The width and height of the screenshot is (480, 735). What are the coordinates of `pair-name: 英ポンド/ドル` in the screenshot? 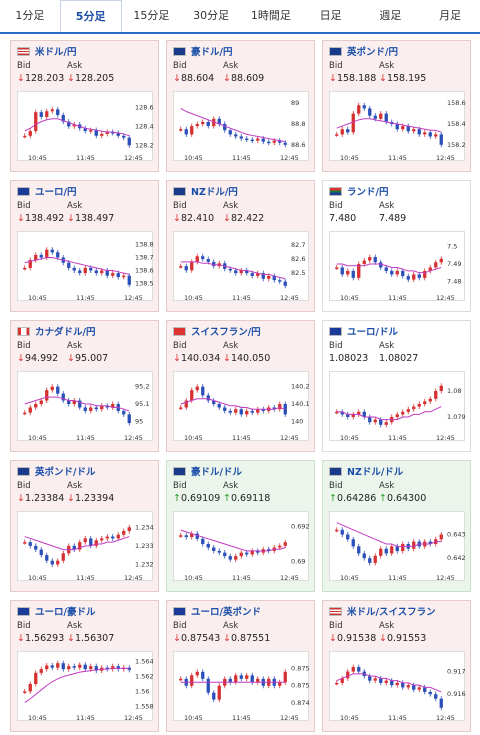 It's located at (65, 472).